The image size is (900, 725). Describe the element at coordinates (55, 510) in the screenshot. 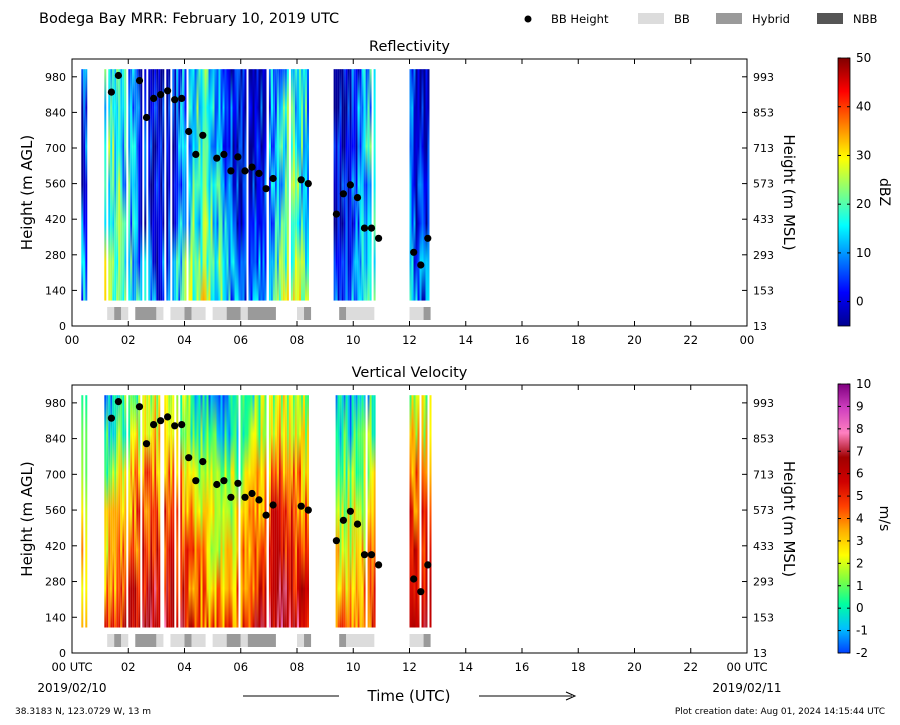

I see `y-tick-label: 560` at that location.